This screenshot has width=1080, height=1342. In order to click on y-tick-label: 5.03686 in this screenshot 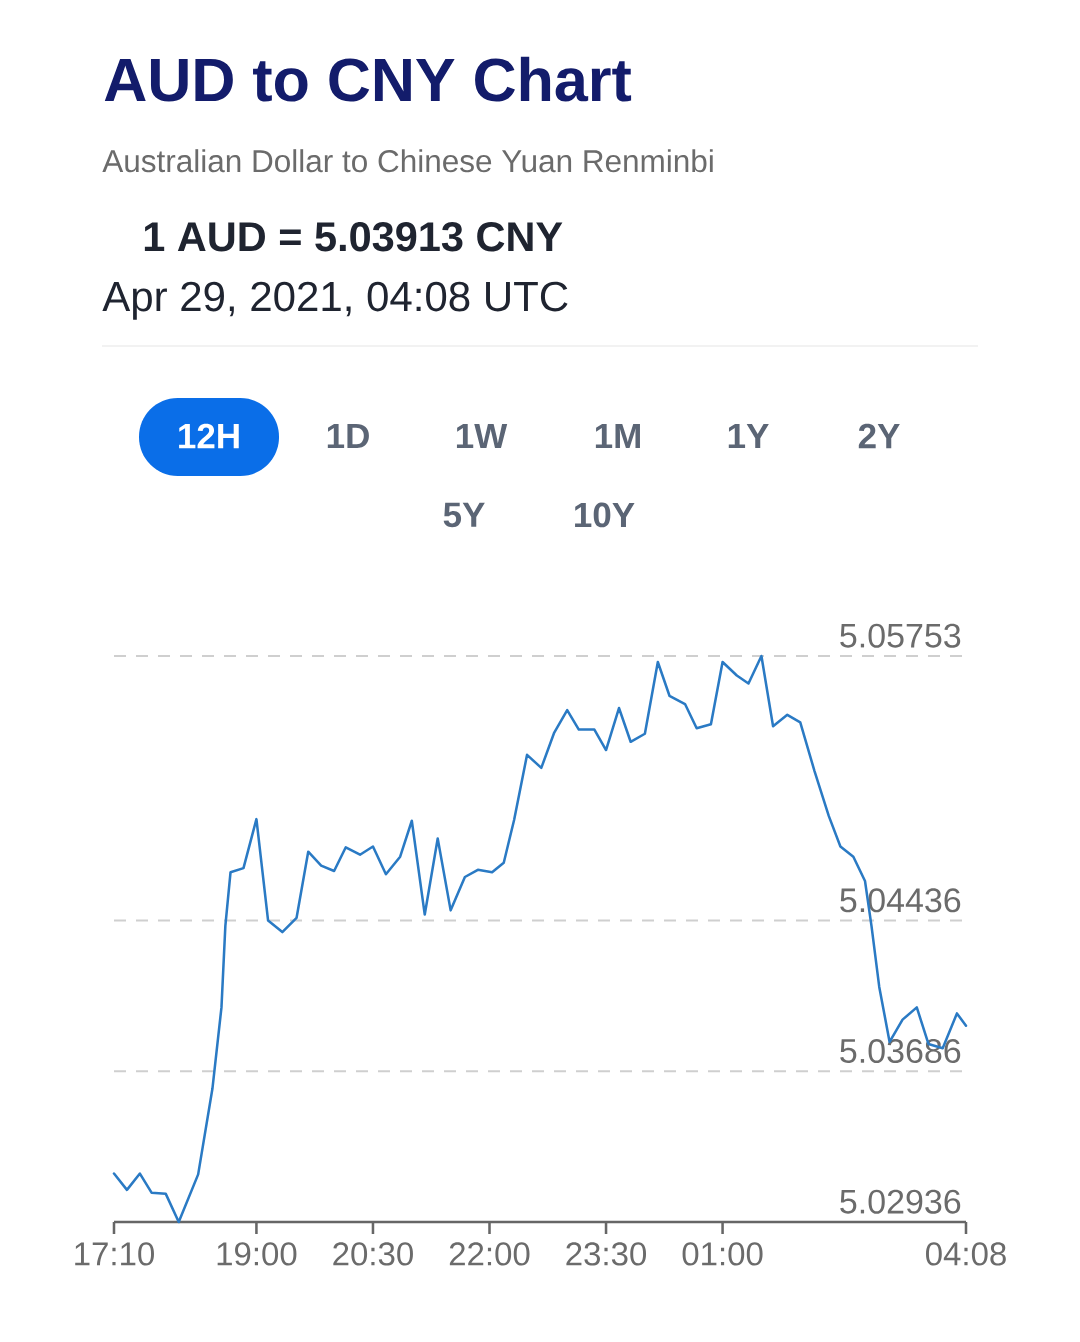, I will do `click(900, 1051)`.